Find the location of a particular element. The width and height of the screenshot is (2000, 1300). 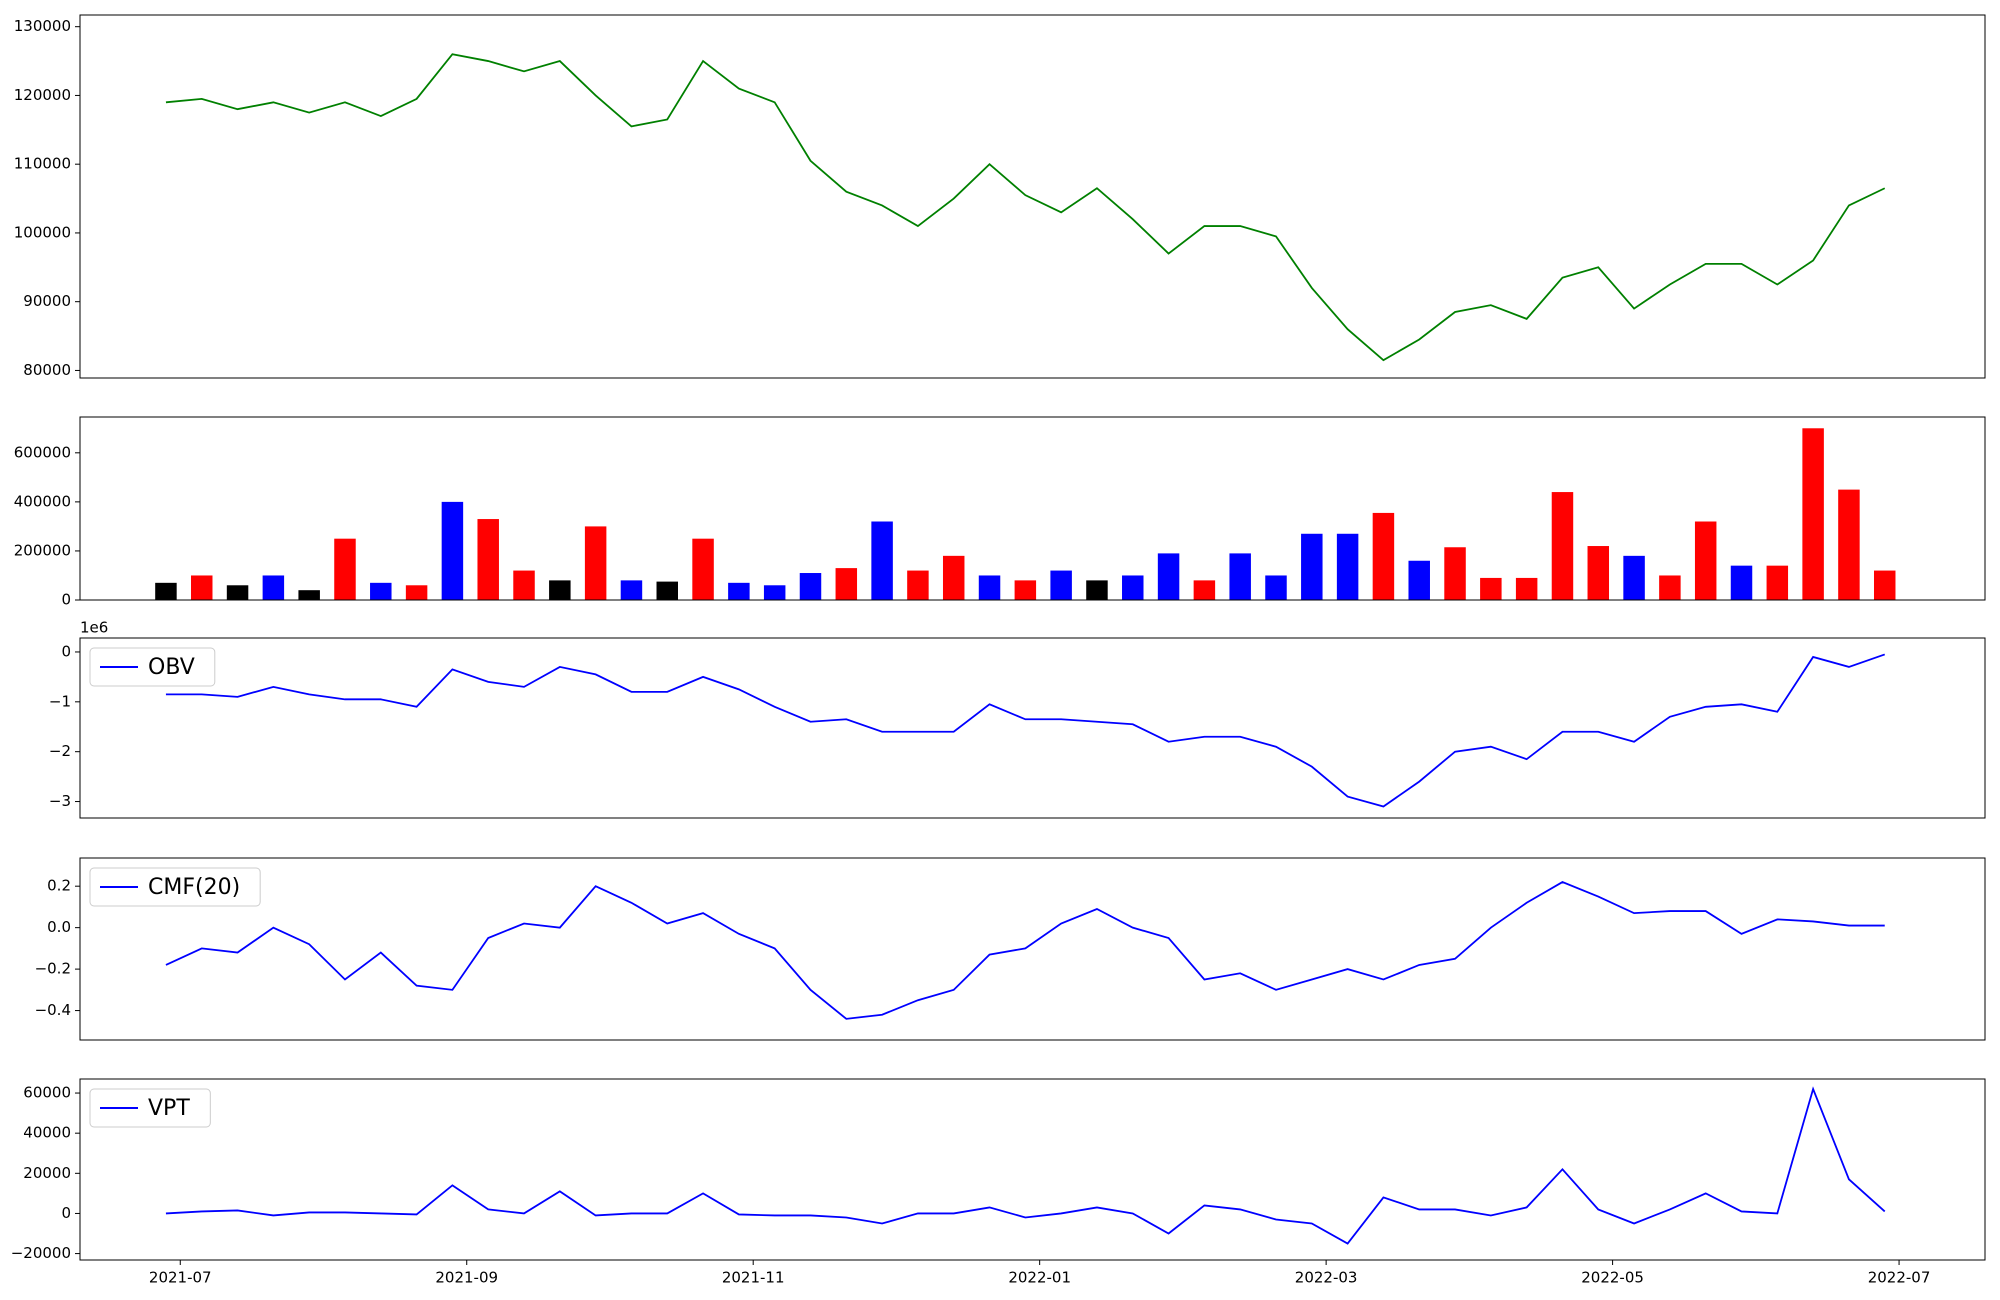

y-tick-label: −3 is located at coordinates (60, 801).